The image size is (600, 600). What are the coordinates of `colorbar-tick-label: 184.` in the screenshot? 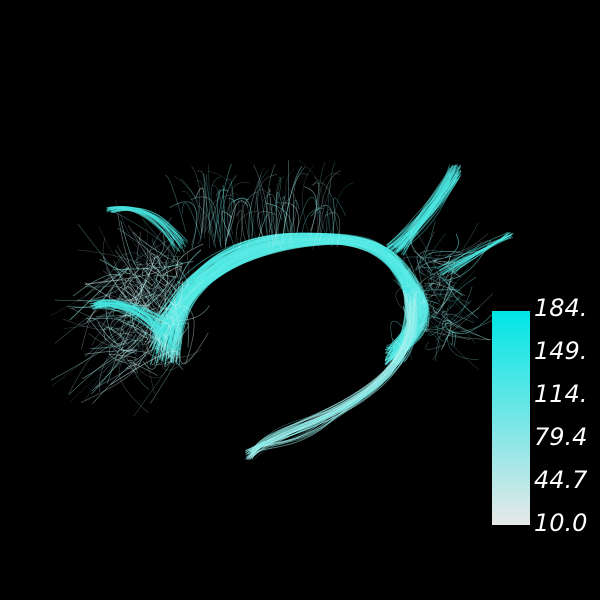 It's located at (561, 308).